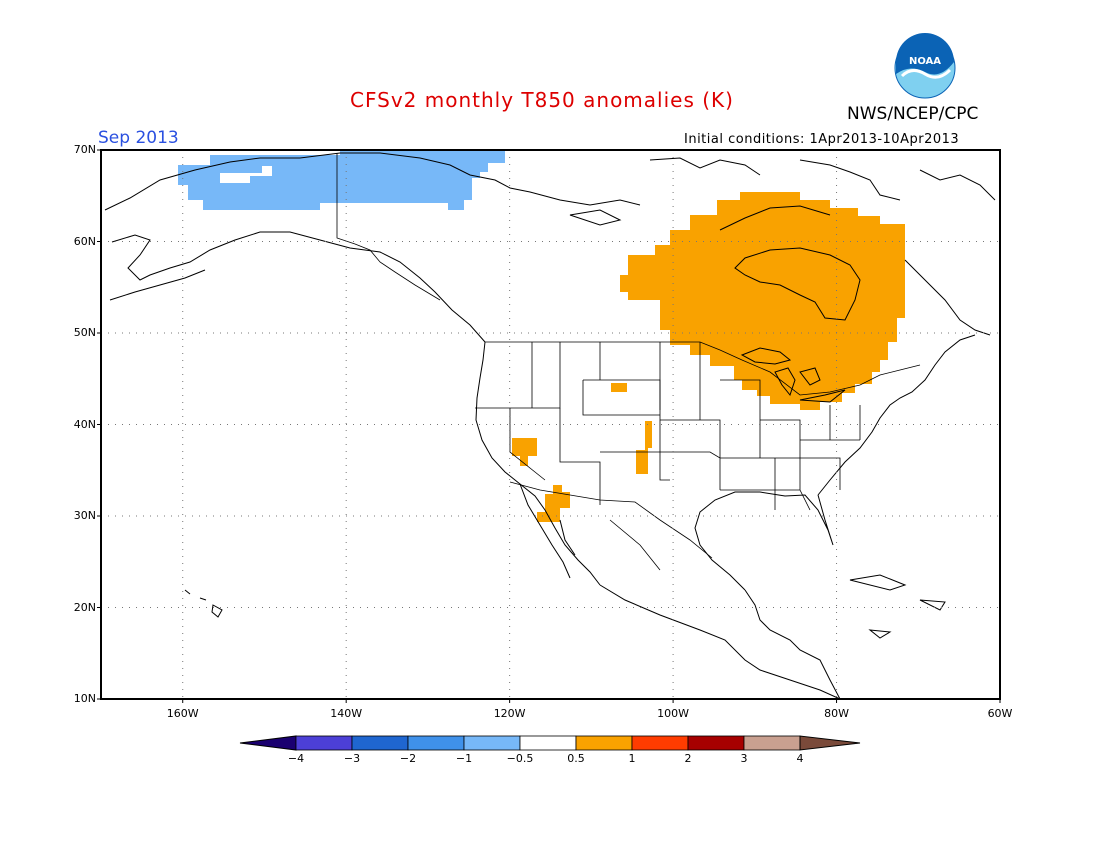 The height and width of the screenshot is (850, 1100). What do you see at coordinates (913, 114) in the screenshot?
I see `agency-label: NWS/NCEP/CPC` at bounding box center [913, 114].